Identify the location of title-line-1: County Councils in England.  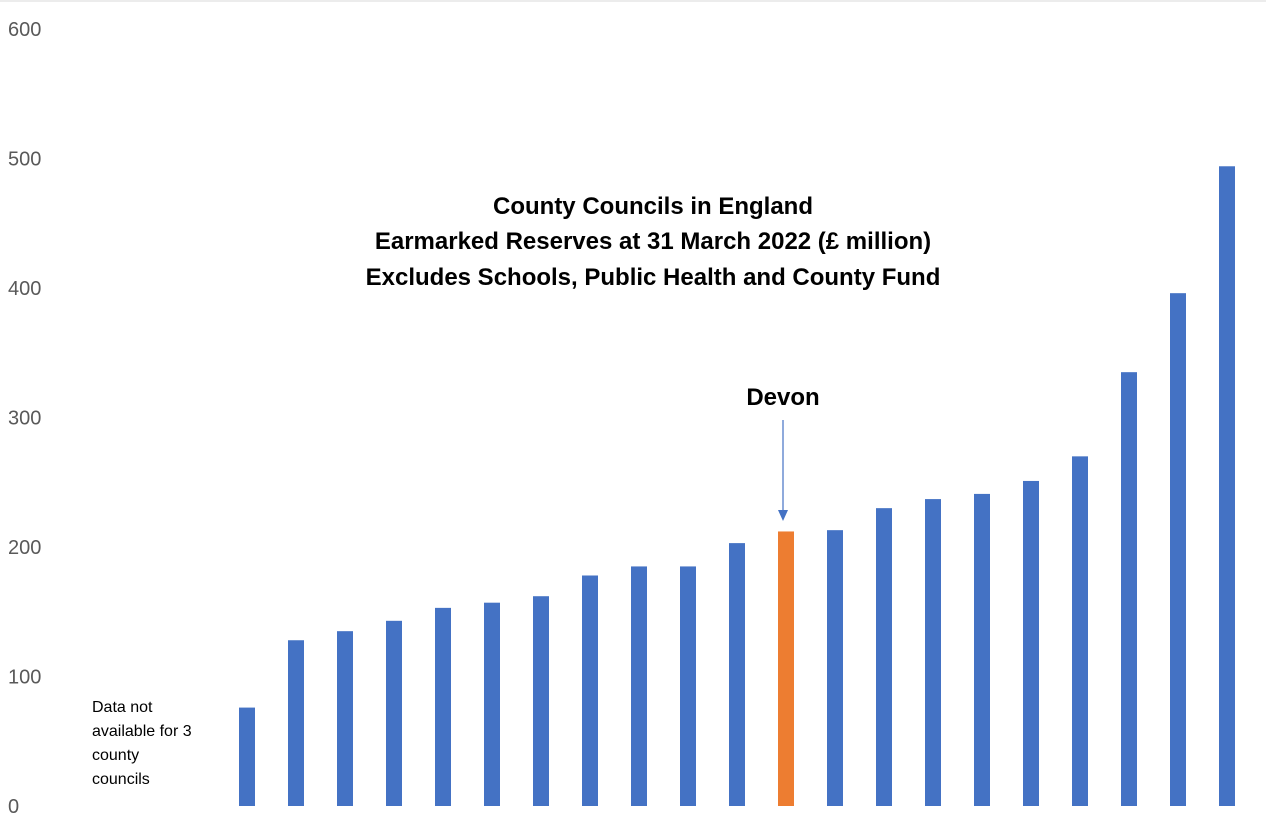
(653, 206).